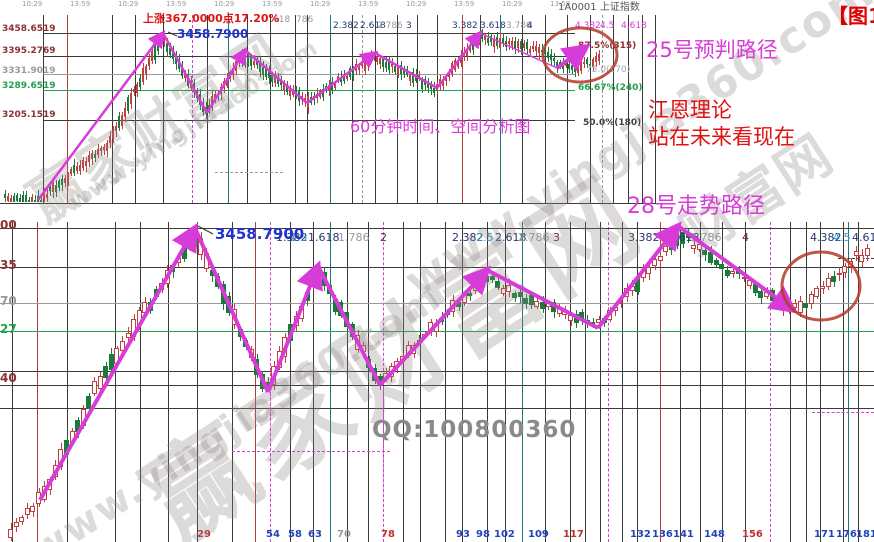 The image size is (874, 542). What do you see at coordinates (696, 206) in the screenshot?
I see `trend-path-label: 28号走势路径` at bounding box center [696, 206].